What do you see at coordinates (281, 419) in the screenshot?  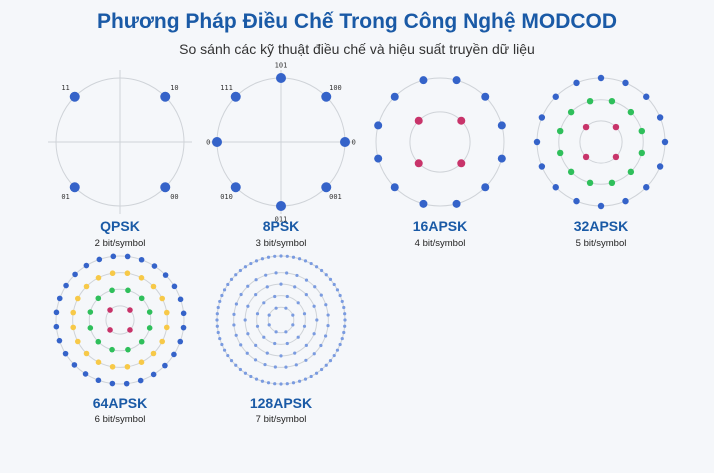 I see `modulation-rate: 7 bit/symbol` at bounding box center [281, 419].